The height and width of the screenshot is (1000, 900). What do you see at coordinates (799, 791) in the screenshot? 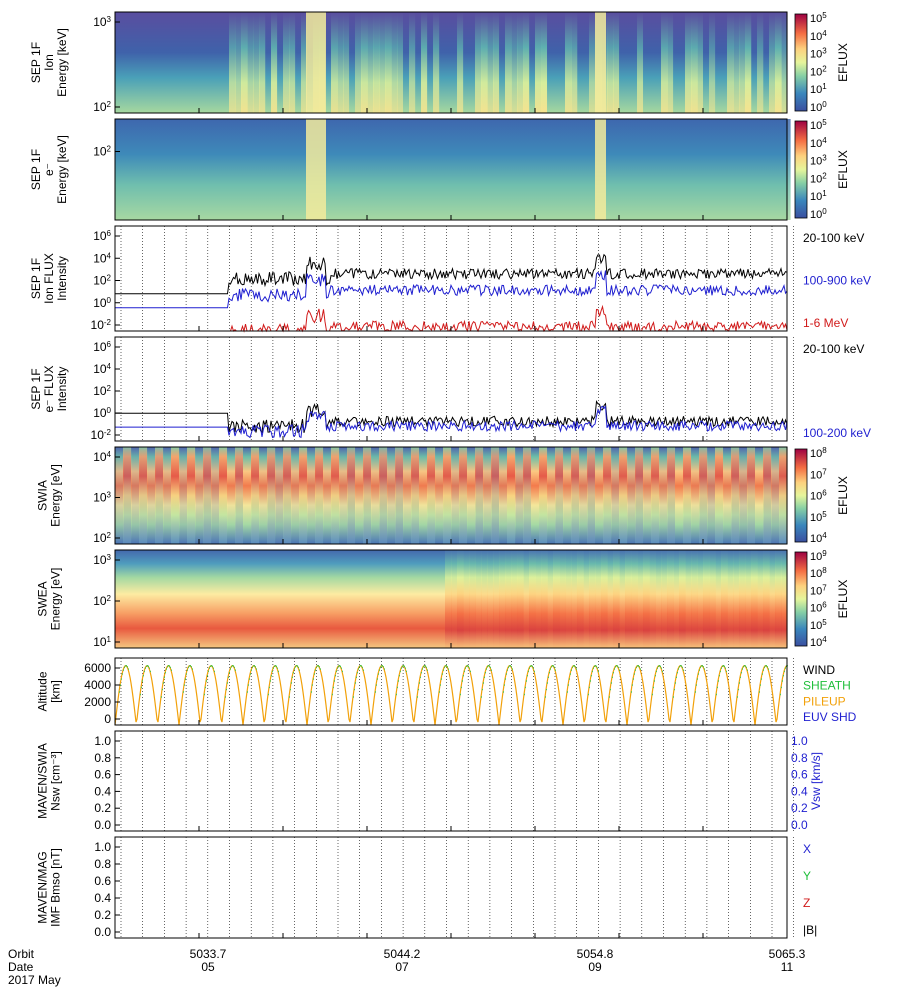
I see `y2-tick-label: 0.4` at bounding box center [799, 791].